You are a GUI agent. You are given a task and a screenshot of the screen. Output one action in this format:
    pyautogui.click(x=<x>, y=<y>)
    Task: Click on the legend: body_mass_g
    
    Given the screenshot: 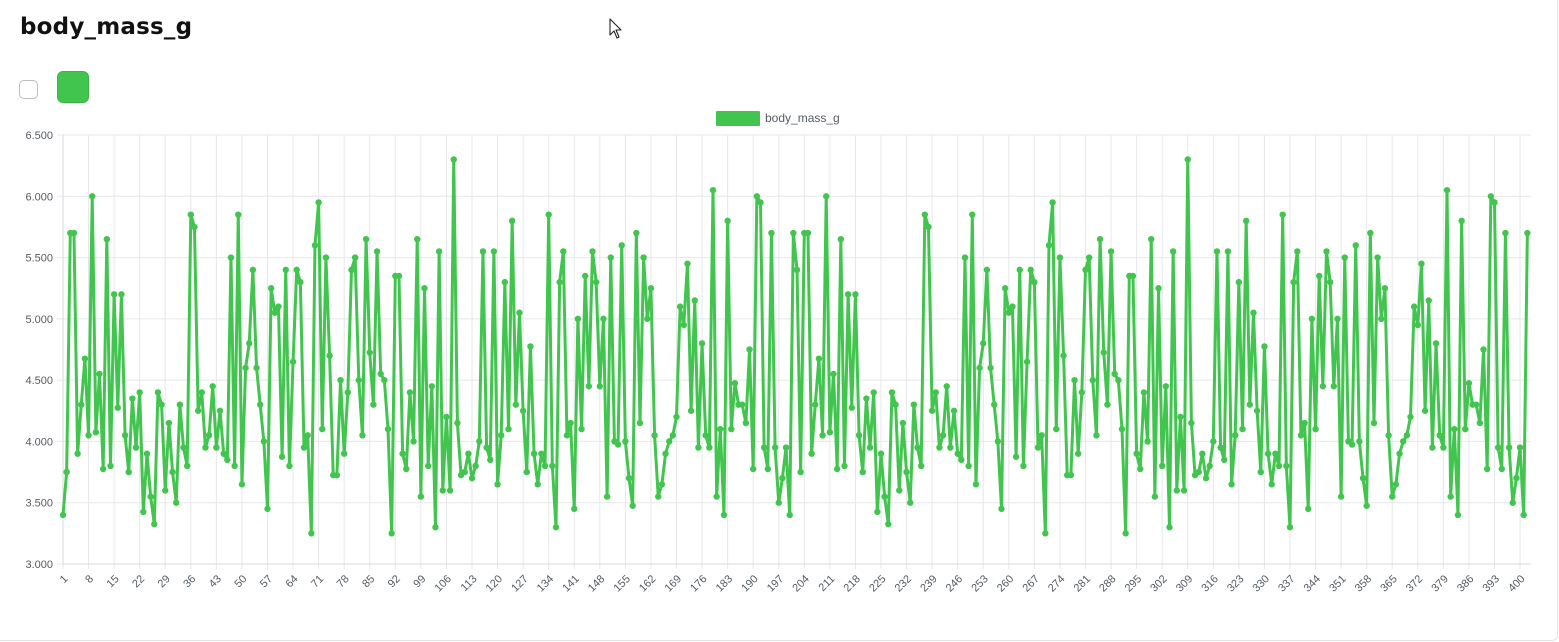 What is the action you would take?
    pyautogui.click(x=778, y=118)
    